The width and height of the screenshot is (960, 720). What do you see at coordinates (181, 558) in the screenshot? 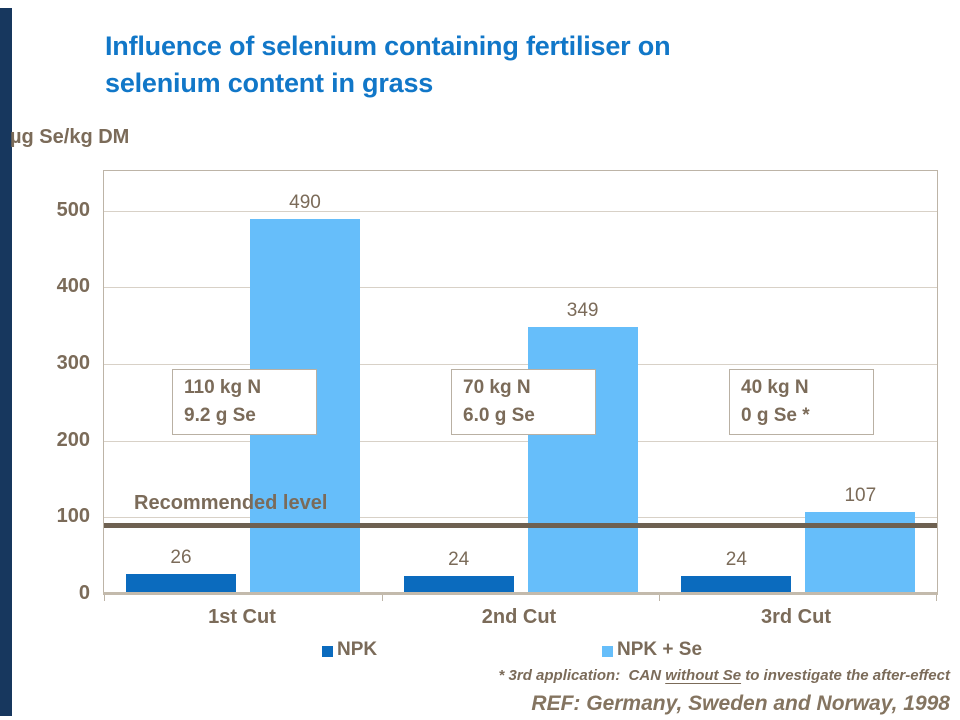
I see `bar-value-npk-1st-cut: 26` at bounding box center [181, 558].